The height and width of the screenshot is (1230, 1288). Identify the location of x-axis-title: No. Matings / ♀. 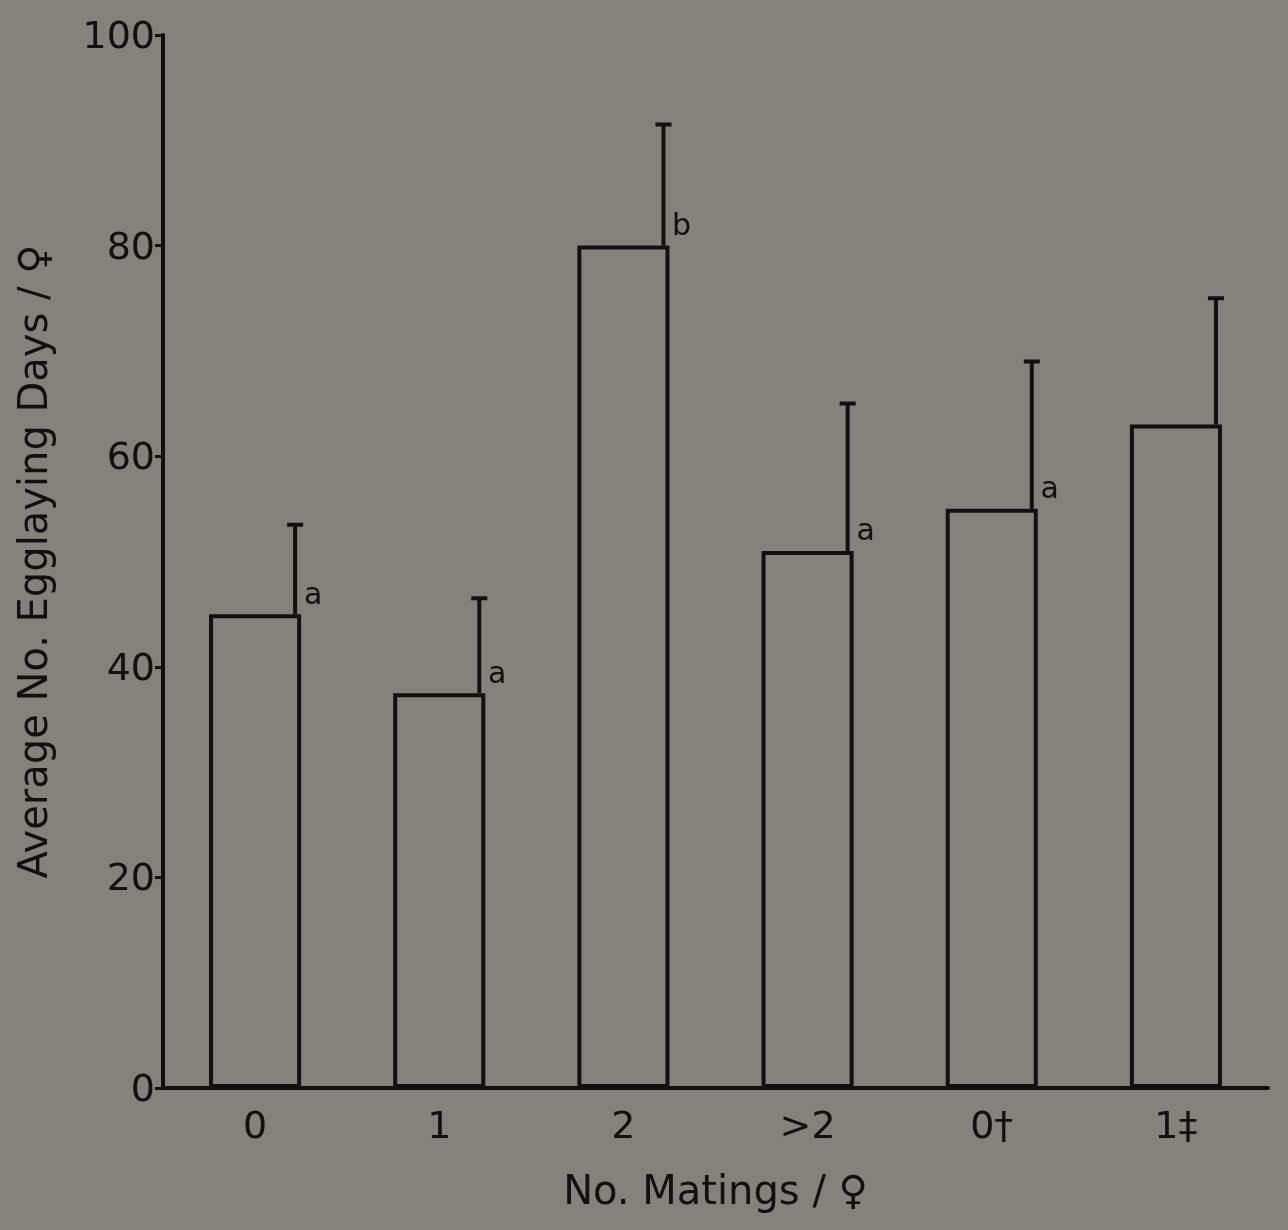
(715, 1190).